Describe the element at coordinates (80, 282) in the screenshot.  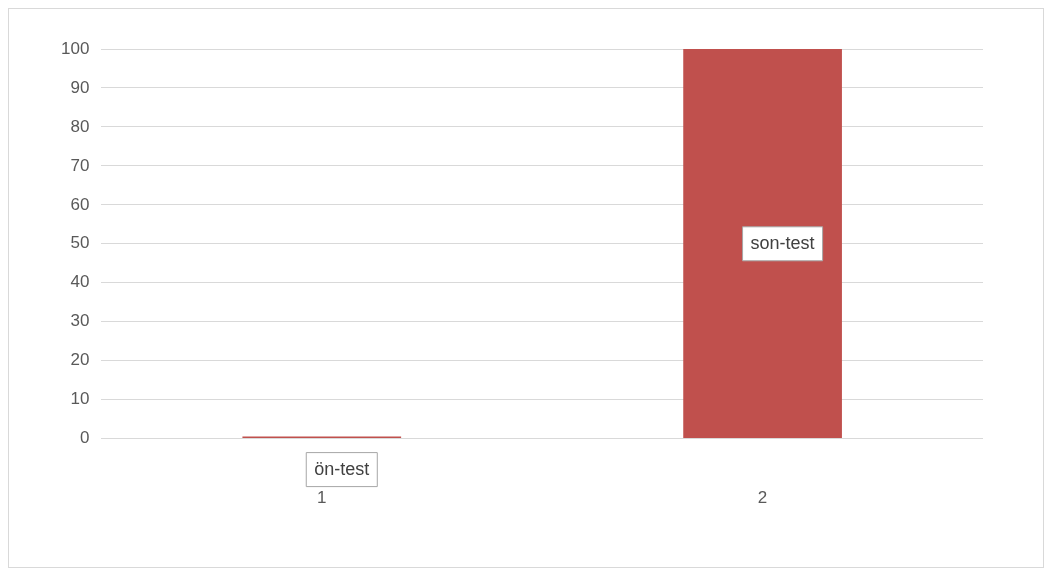
I see `y-tick-label: 40` at that location.